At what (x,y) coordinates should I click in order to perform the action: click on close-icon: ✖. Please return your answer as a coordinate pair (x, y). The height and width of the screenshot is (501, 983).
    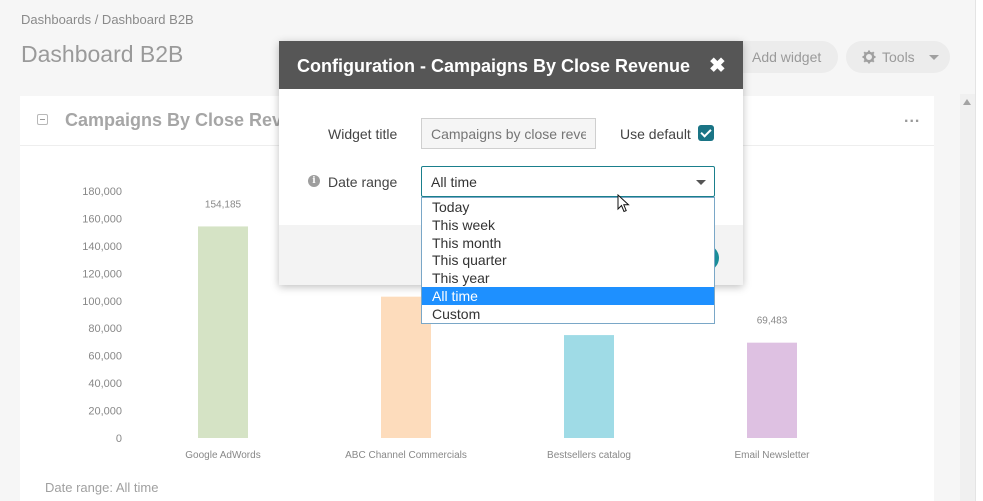
    Looking at the image, I should click on (717, 66).